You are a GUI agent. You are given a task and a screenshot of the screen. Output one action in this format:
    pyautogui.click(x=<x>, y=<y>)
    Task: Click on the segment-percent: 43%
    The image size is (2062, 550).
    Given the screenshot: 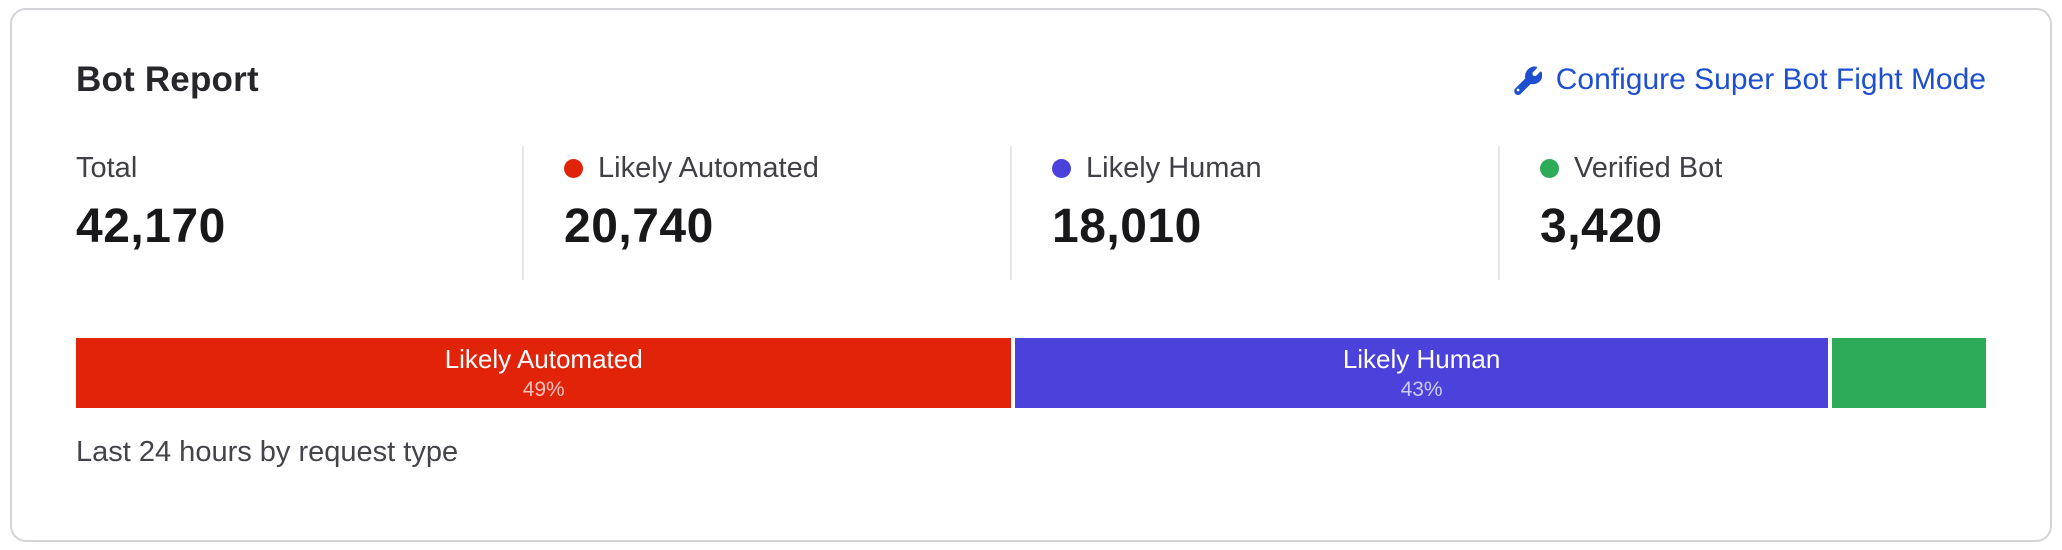 What is the action you would take?
    pyautogui.click(x=1421, y=389)
    